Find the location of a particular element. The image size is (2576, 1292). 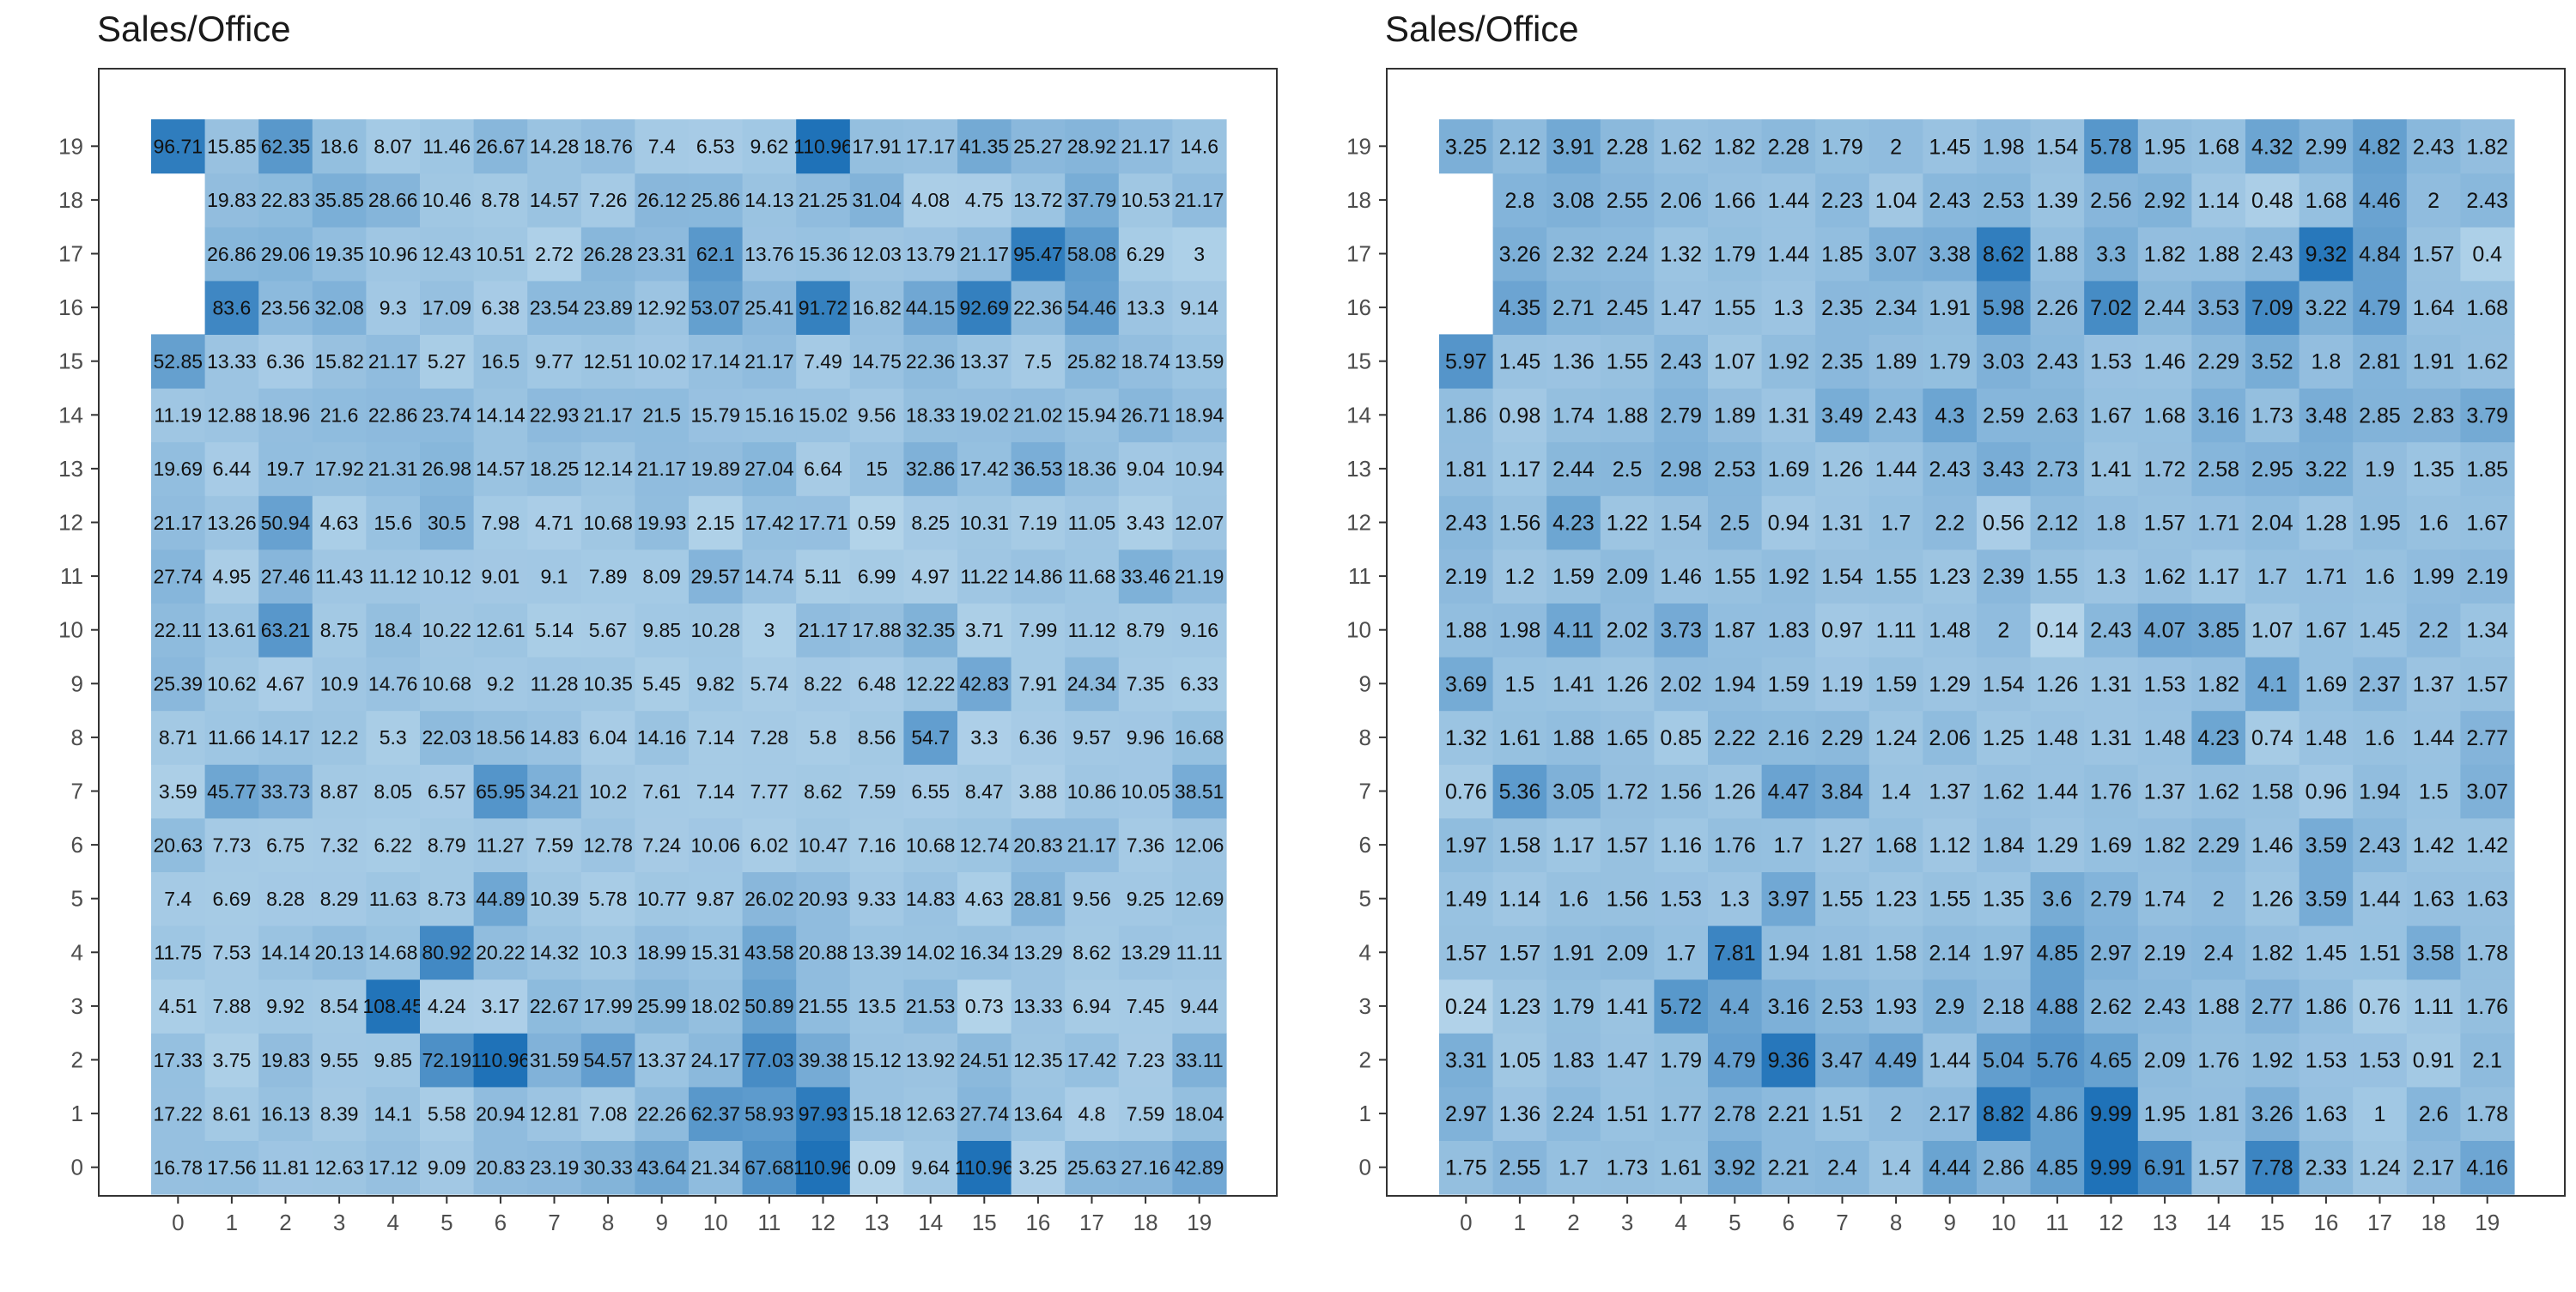

cell-value-label: 1.62 is located at coordinates (1681, 147).